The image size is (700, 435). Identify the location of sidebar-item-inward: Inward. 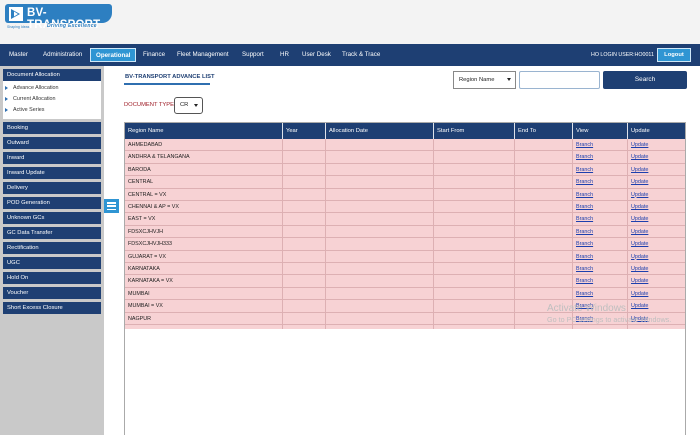
(52, 158).